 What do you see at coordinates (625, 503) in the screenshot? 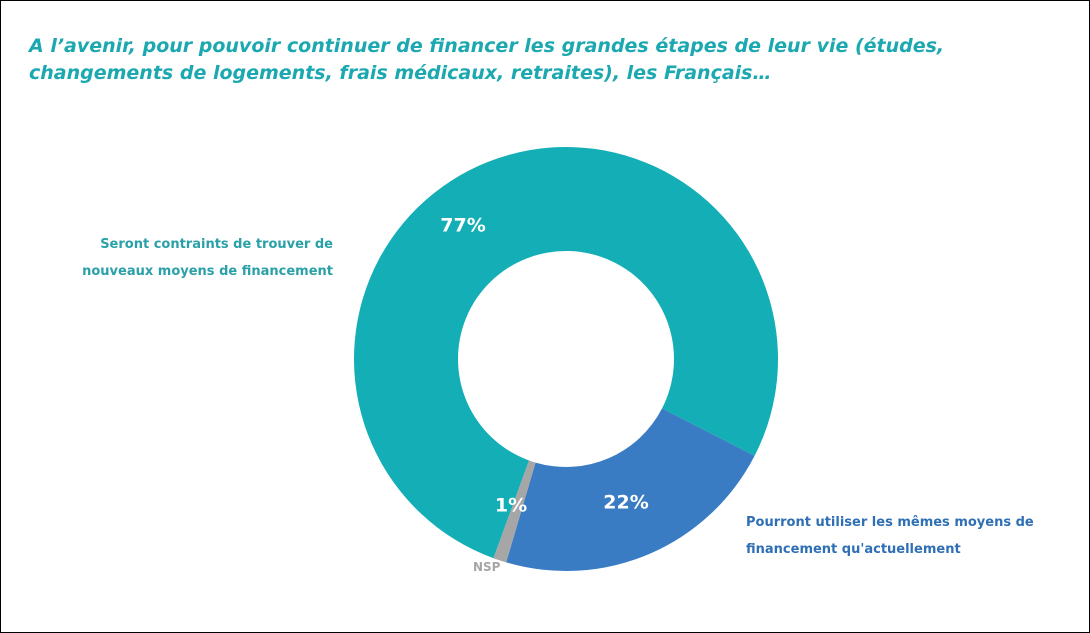
I see `data-label: 22%` at bounding box center [625, 503].